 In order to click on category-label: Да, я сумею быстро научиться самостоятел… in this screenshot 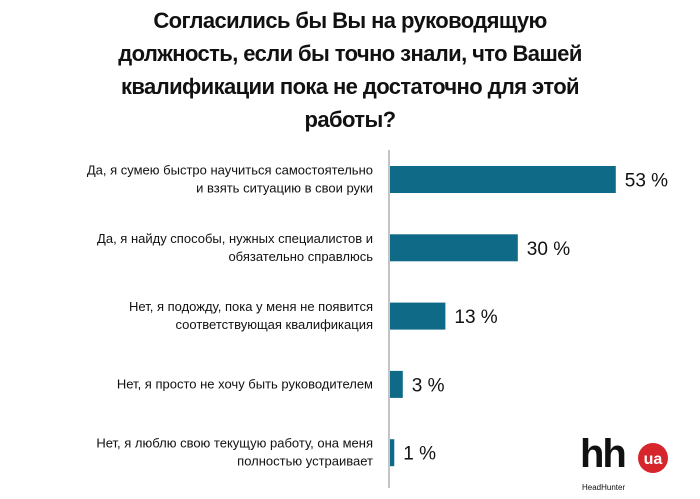, I will do `click(230, 170)`.